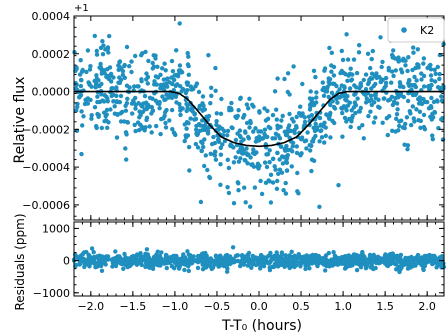 The image size is (446, 336). I want to click on x-tick-label: 0.0, so click(259, 306).